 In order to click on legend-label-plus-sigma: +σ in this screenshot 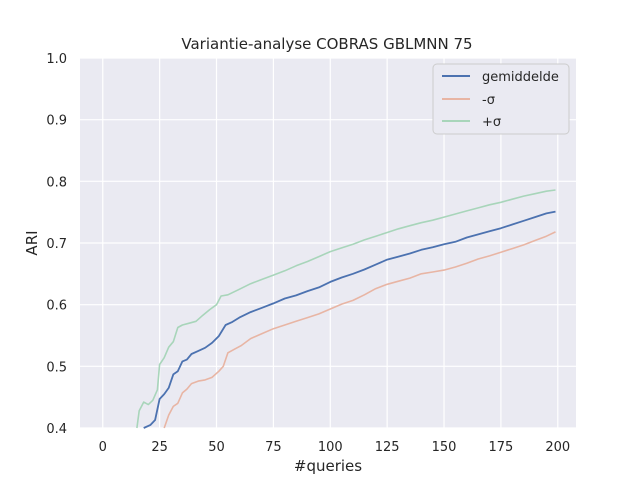, I will do `click(491, 122)`.